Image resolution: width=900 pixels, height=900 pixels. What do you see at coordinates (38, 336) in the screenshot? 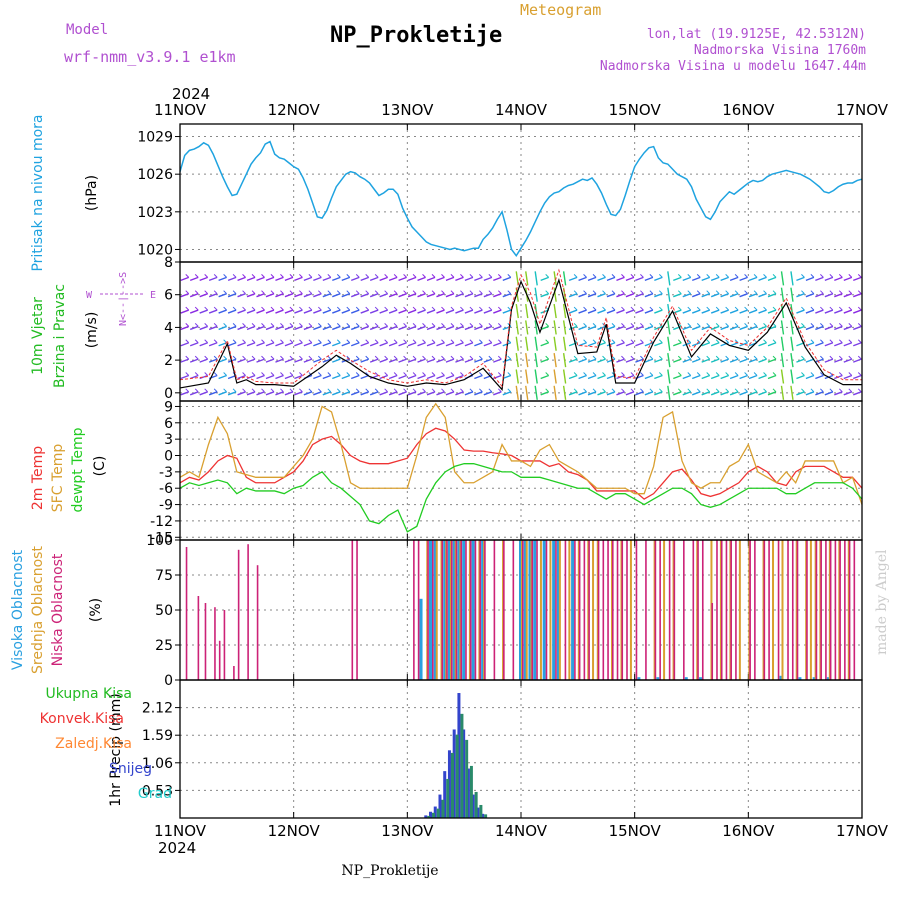
I see `wind-ylabel: 10m Vjetar` at bounding box center [38, 336].